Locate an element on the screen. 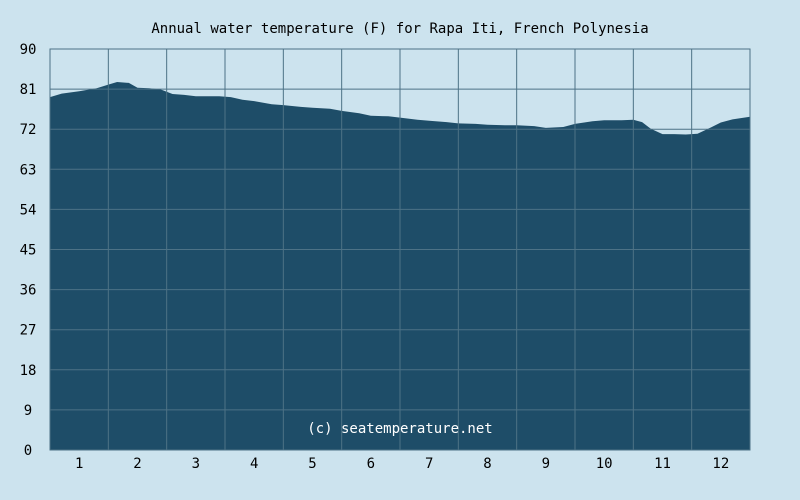 The width and height of the screenshot is (800, 500). x-tick-label: 8 is located at coordinates (487, 464).